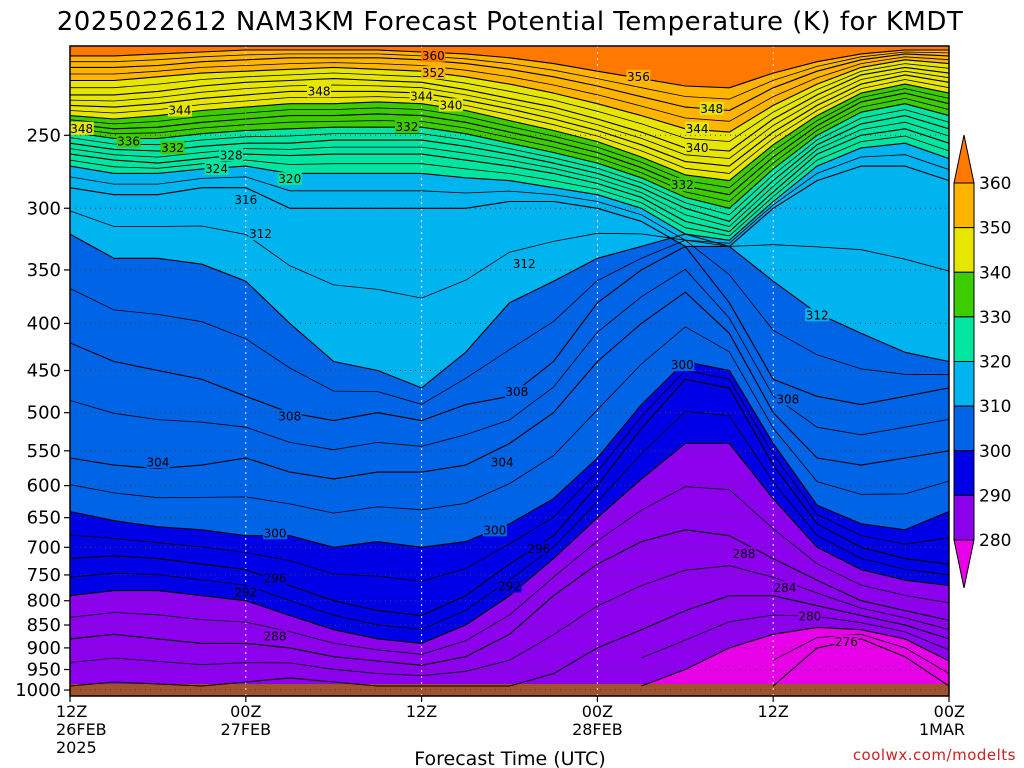 This screenshot has height=768, width=1024. Describe the element at coordinates (995, 452) in the screenshot. I see `colorbar-tick-label: 300` at that location.